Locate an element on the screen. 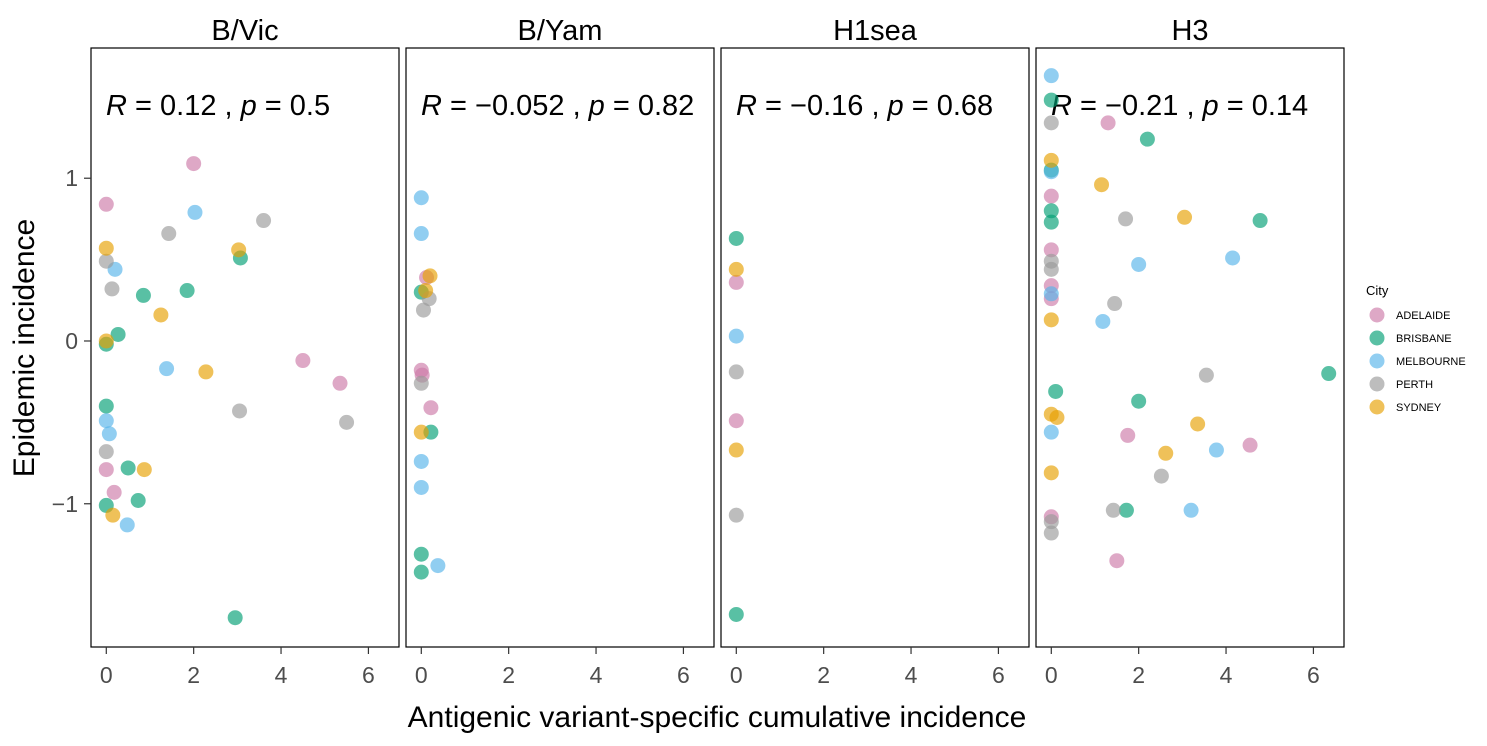 The height and width of the screenshot is (746, 1487). legend-items: ADELAIDE BRISBANE MELBOURNE PERTH SYDNEY is located at coordinates (1417, 361).